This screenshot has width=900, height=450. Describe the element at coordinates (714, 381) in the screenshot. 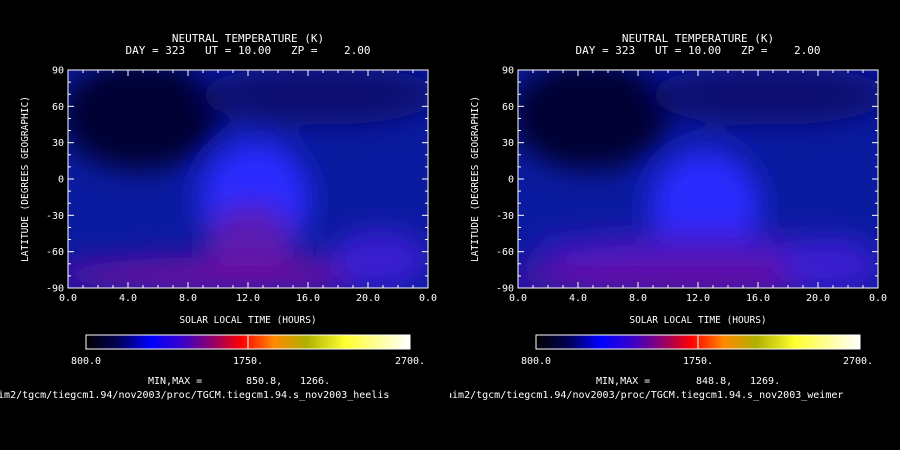

I see `min-value: 848.8,` at that location.